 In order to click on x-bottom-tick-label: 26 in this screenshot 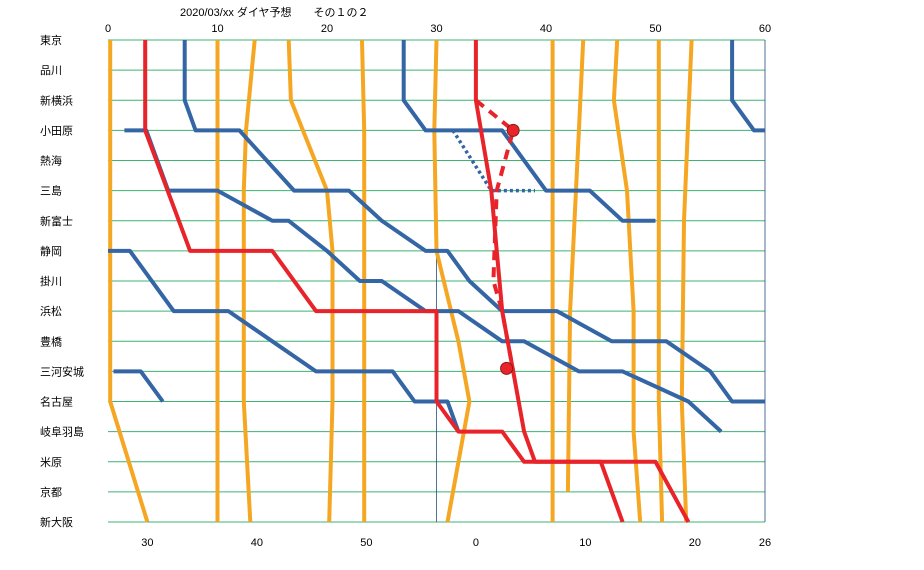, I will do `click(765, 543)`.